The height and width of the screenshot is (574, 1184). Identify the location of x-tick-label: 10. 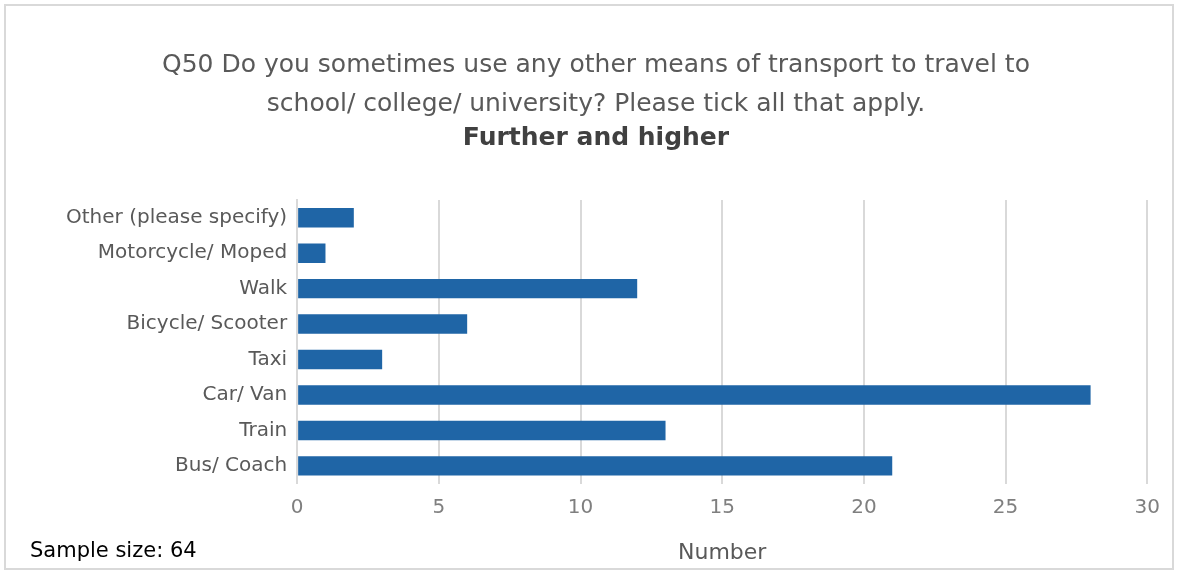
(580, 505).